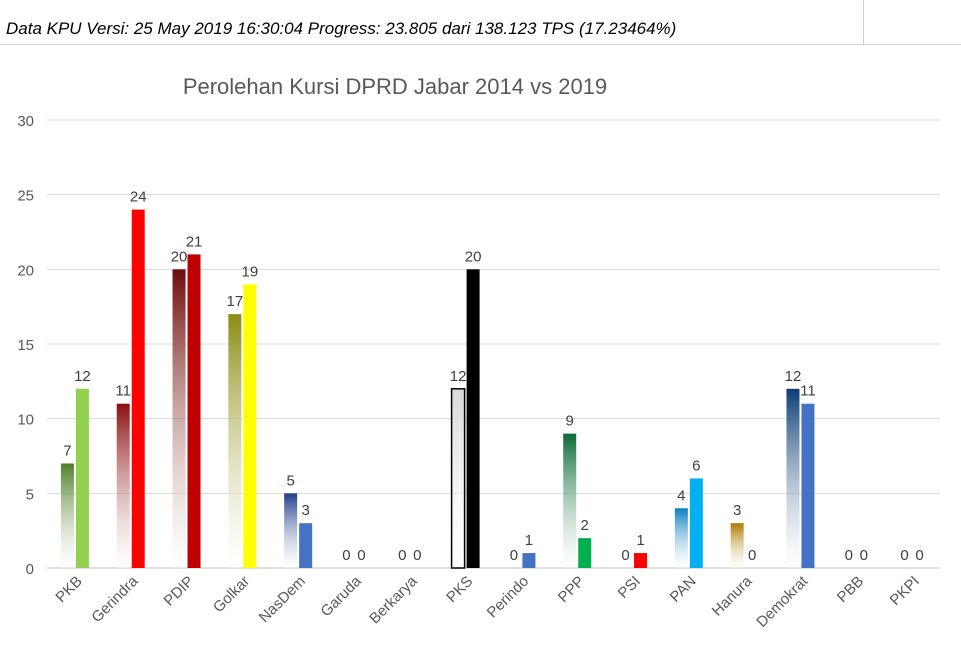 Image resolution: width=961 pixels, height=659 pixels. Describe the element at coordinates (250, 426) in the screenshot. I see `bar-2019-golkar` at that location.